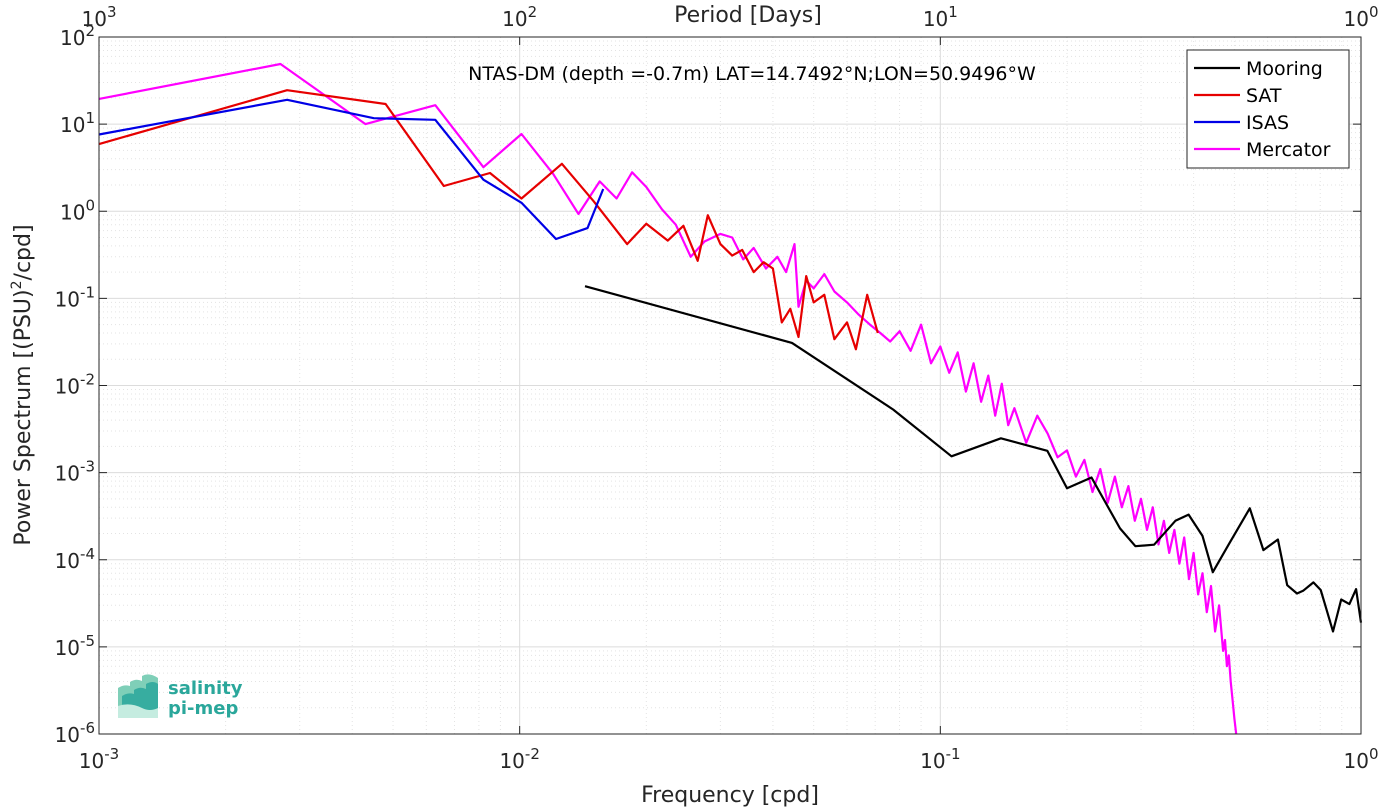  I want to click on series-line-isas, so click(351, 169).